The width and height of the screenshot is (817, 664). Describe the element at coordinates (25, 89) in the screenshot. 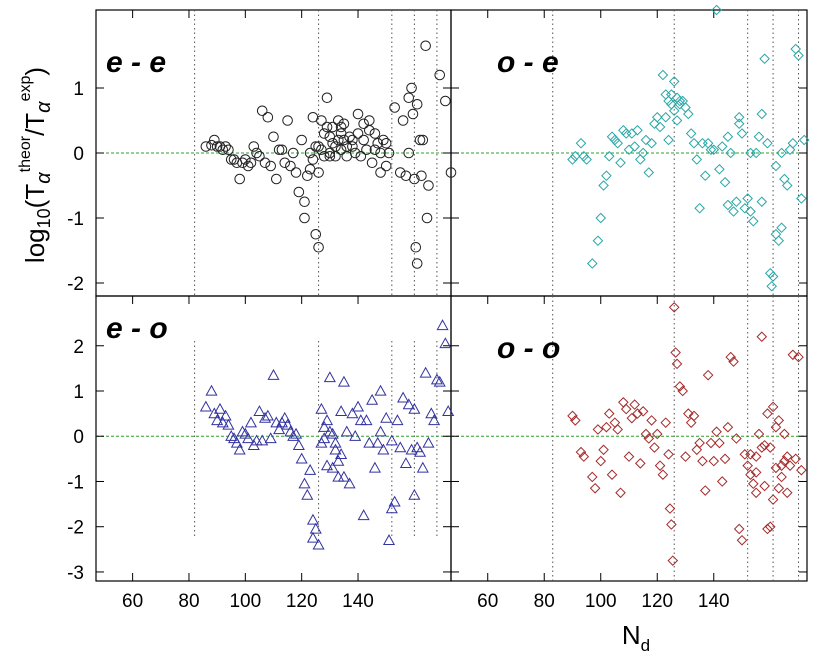

I see `ylabel-exp: exp` at that location.